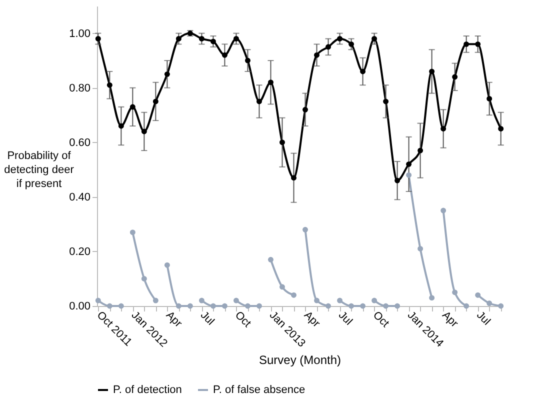 This screenshot has width=546, height=410. I want to click on y-axis-title: Probability of detecting deer if present, so click(39, 170).